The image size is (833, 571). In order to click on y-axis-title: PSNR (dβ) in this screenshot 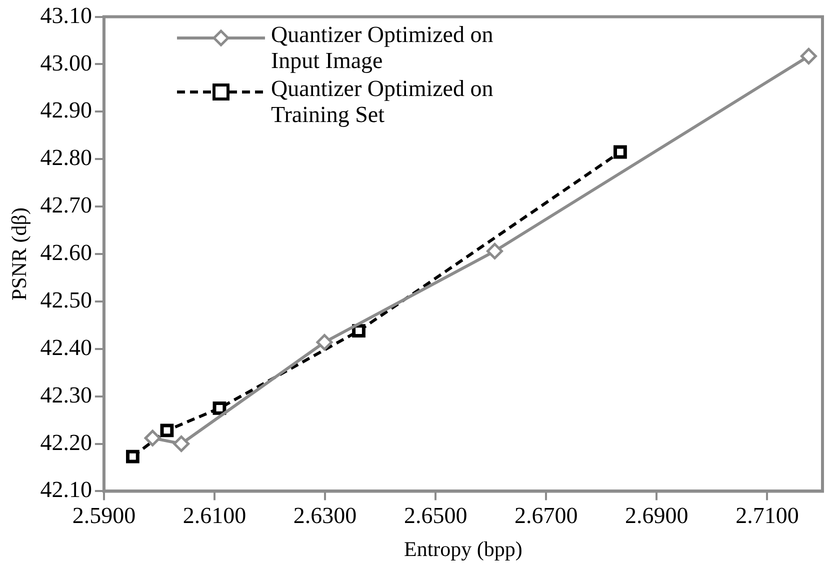, I will do `click(19, 254)`.